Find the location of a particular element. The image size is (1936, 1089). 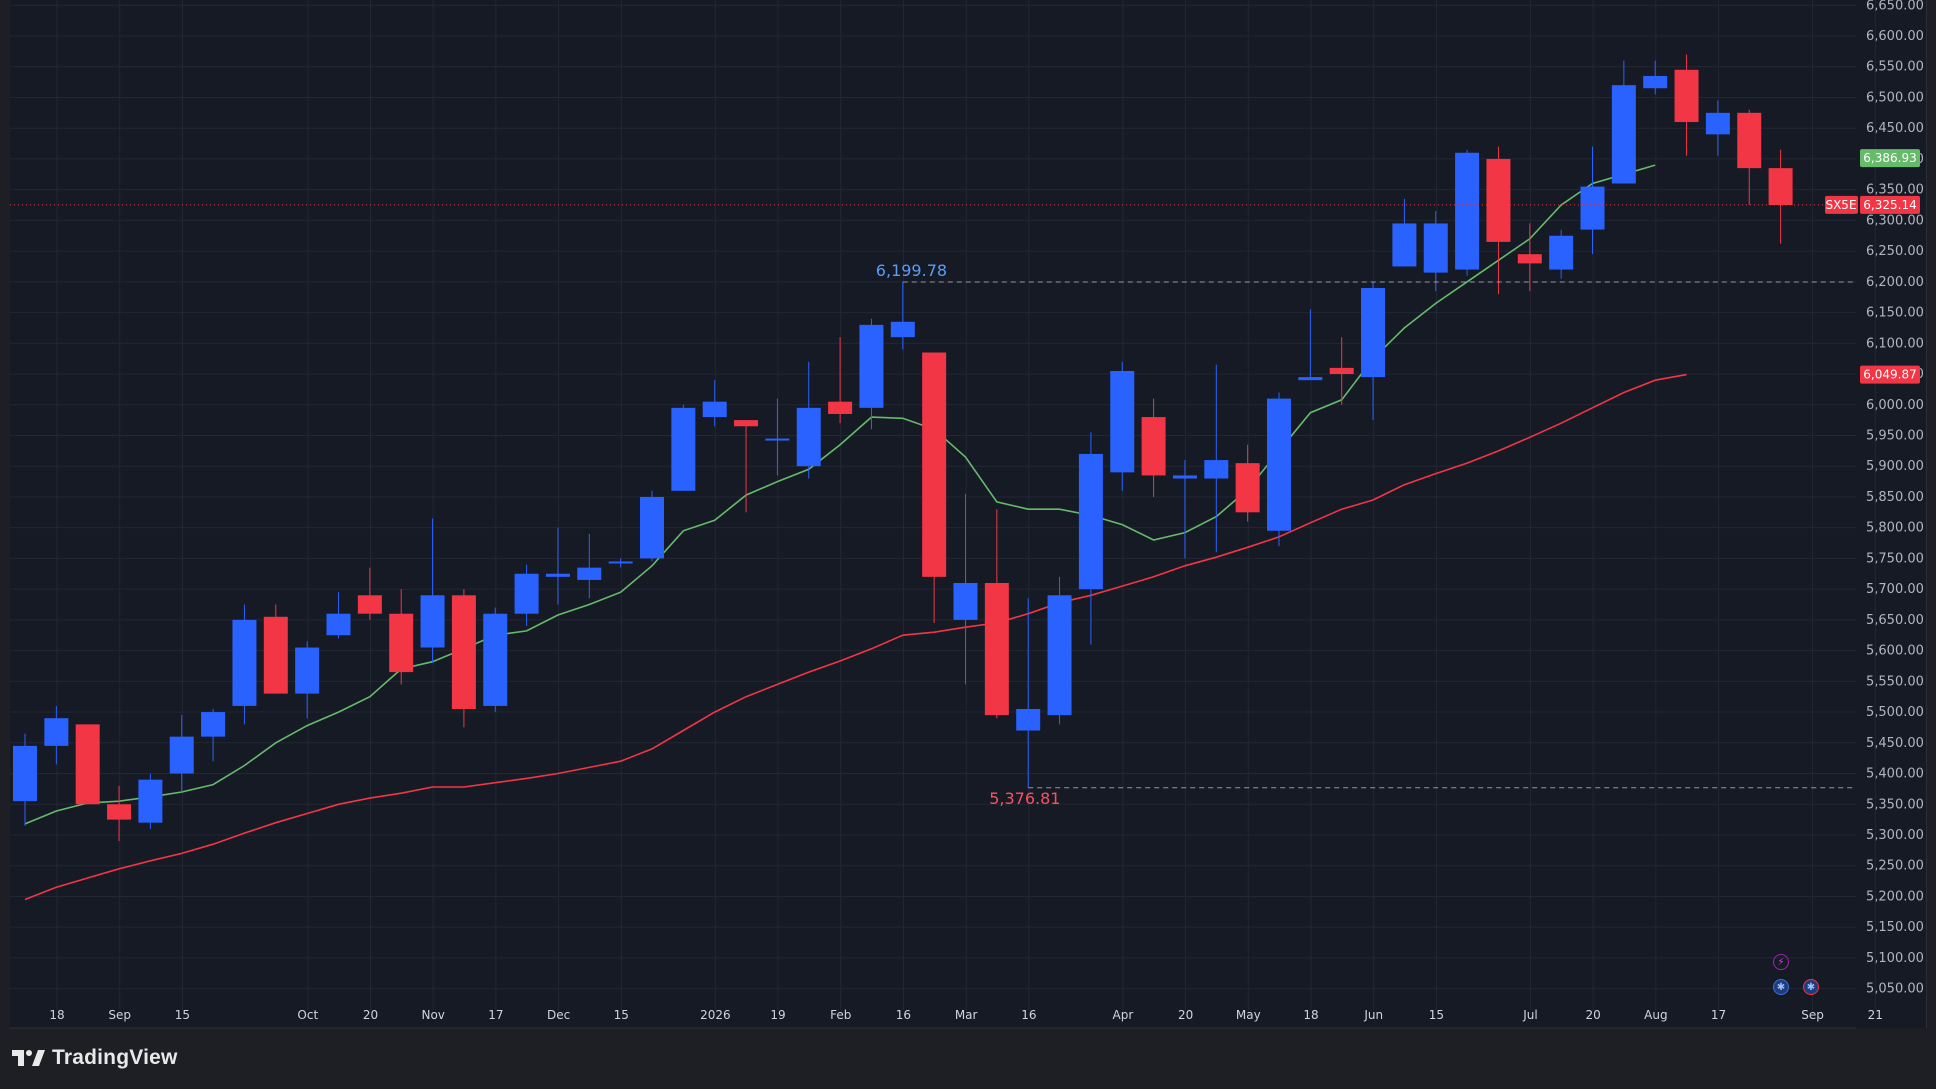

ma-slow-price-badge is located at coordinates (1890, 374).